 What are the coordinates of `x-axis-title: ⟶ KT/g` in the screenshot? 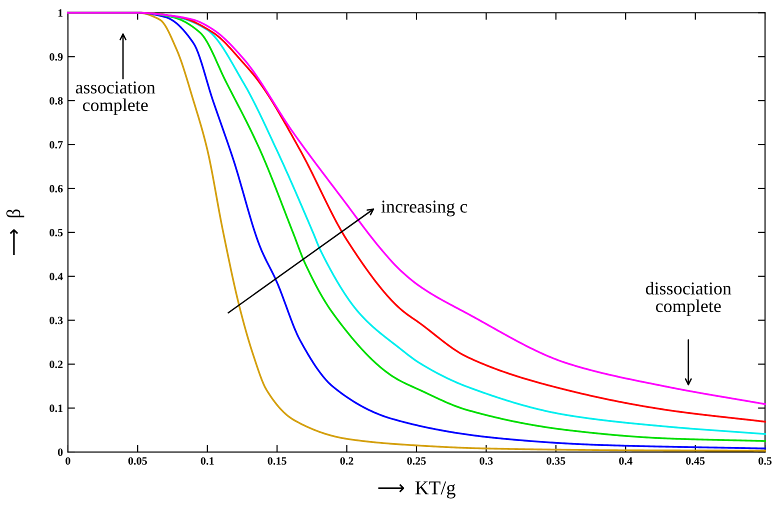 It's located at (417, 489).